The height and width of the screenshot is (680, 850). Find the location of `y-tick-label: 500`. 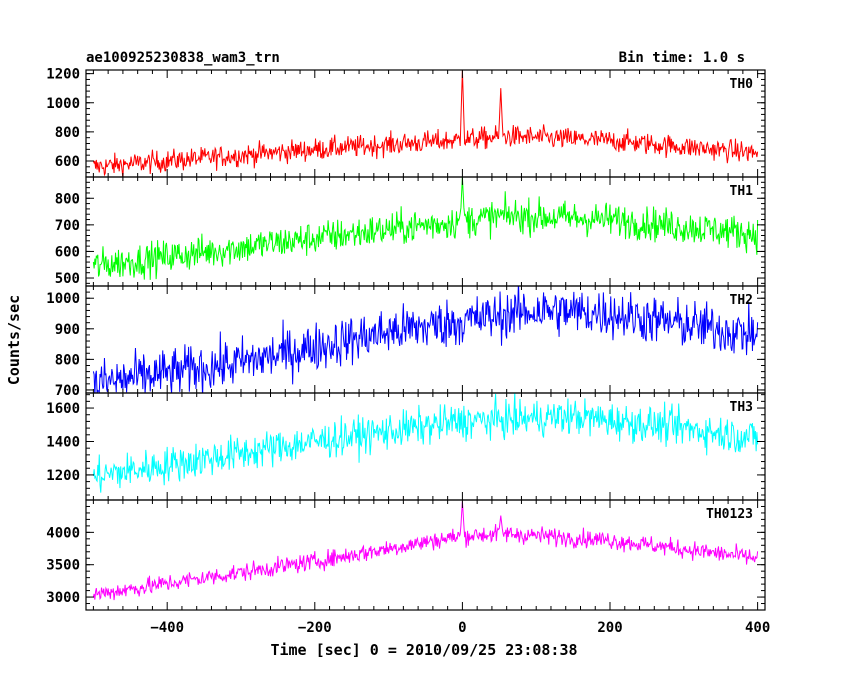

y-tick-label: 500 is located at coordinates (67, 279).